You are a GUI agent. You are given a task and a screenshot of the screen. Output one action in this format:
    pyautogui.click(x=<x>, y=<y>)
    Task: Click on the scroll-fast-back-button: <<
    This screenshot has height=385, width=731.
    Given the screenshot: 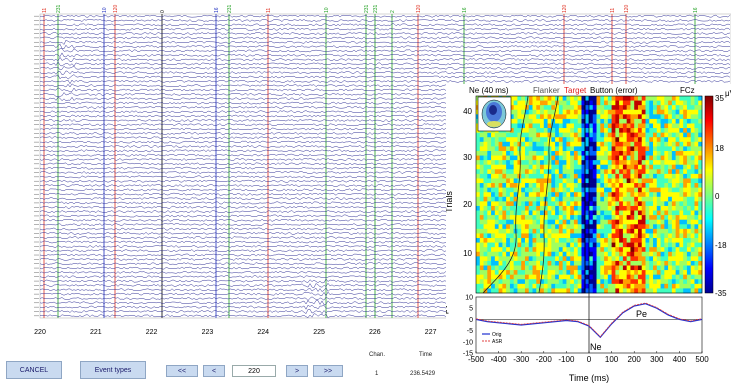 What is the action you would take?
    pyautogui.click(x=182, y=371)
    